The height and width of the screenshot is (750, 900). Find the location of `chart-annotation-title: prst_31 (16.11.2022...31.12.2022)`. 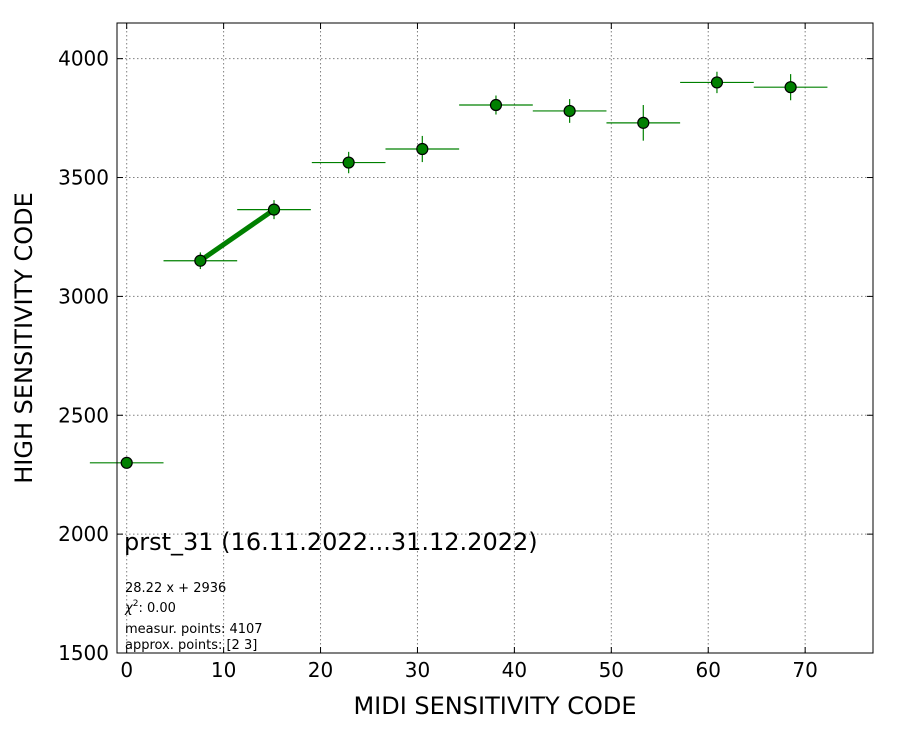

chart-annotation-title: prst_31 (16.11.2022...31.12.2022) is located at coordinates (331, 542).